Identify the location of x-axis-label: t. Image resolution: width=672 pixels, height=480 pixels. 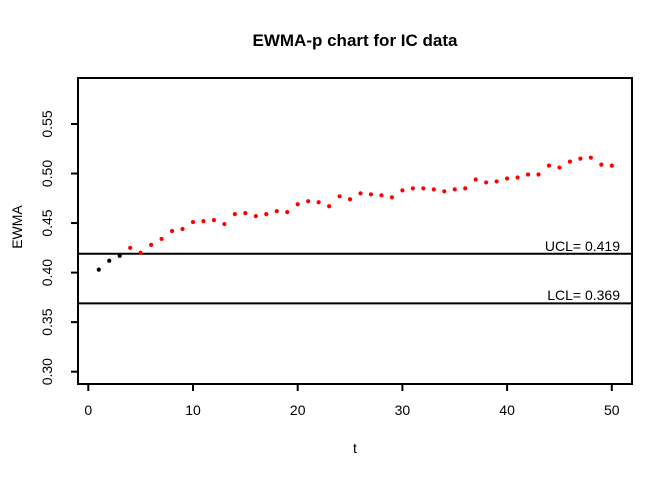
(355, 448).